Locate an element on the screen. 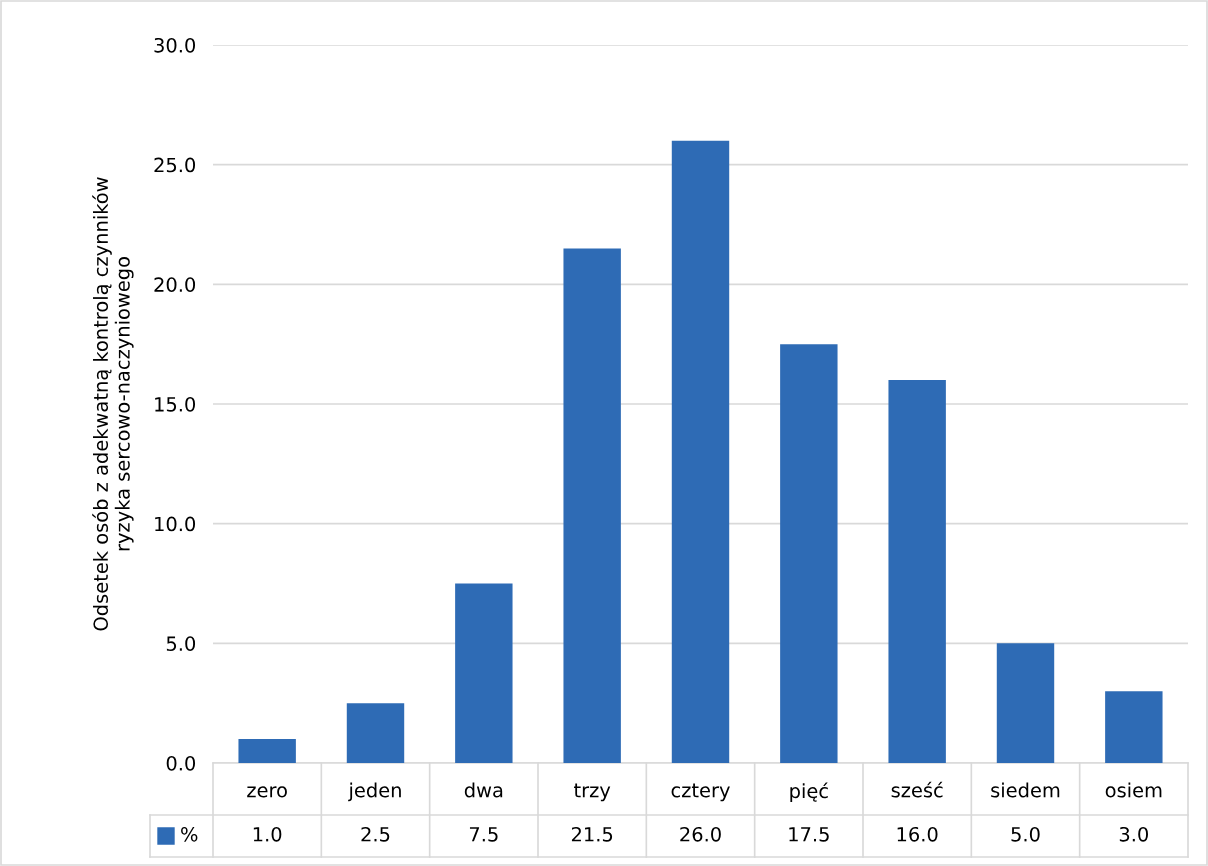 The height and width of the screenshot is (866, 1208). x-tick-label: jeden is located at coordinates (374, 792).